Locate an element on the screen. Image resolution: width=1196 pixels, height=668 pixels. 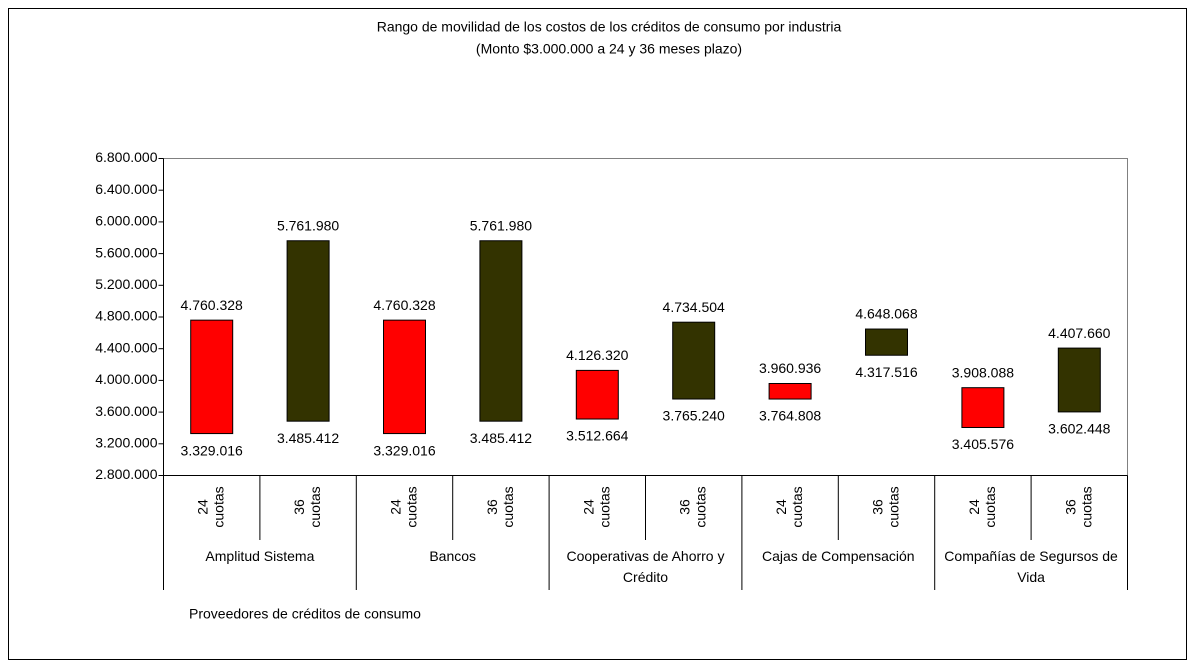
y-tick-label: 6.800.000 is located at coordinates (126, 157).